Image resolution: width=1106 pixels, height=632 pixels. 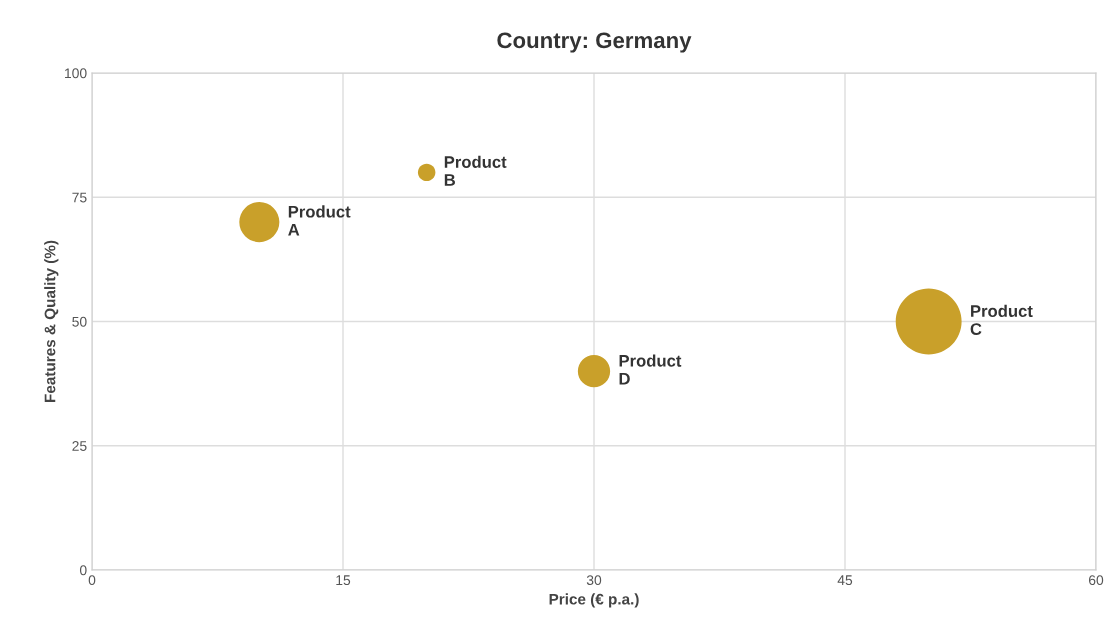 I want to click on y-tick-label: 25, so click(x=79, y=446).